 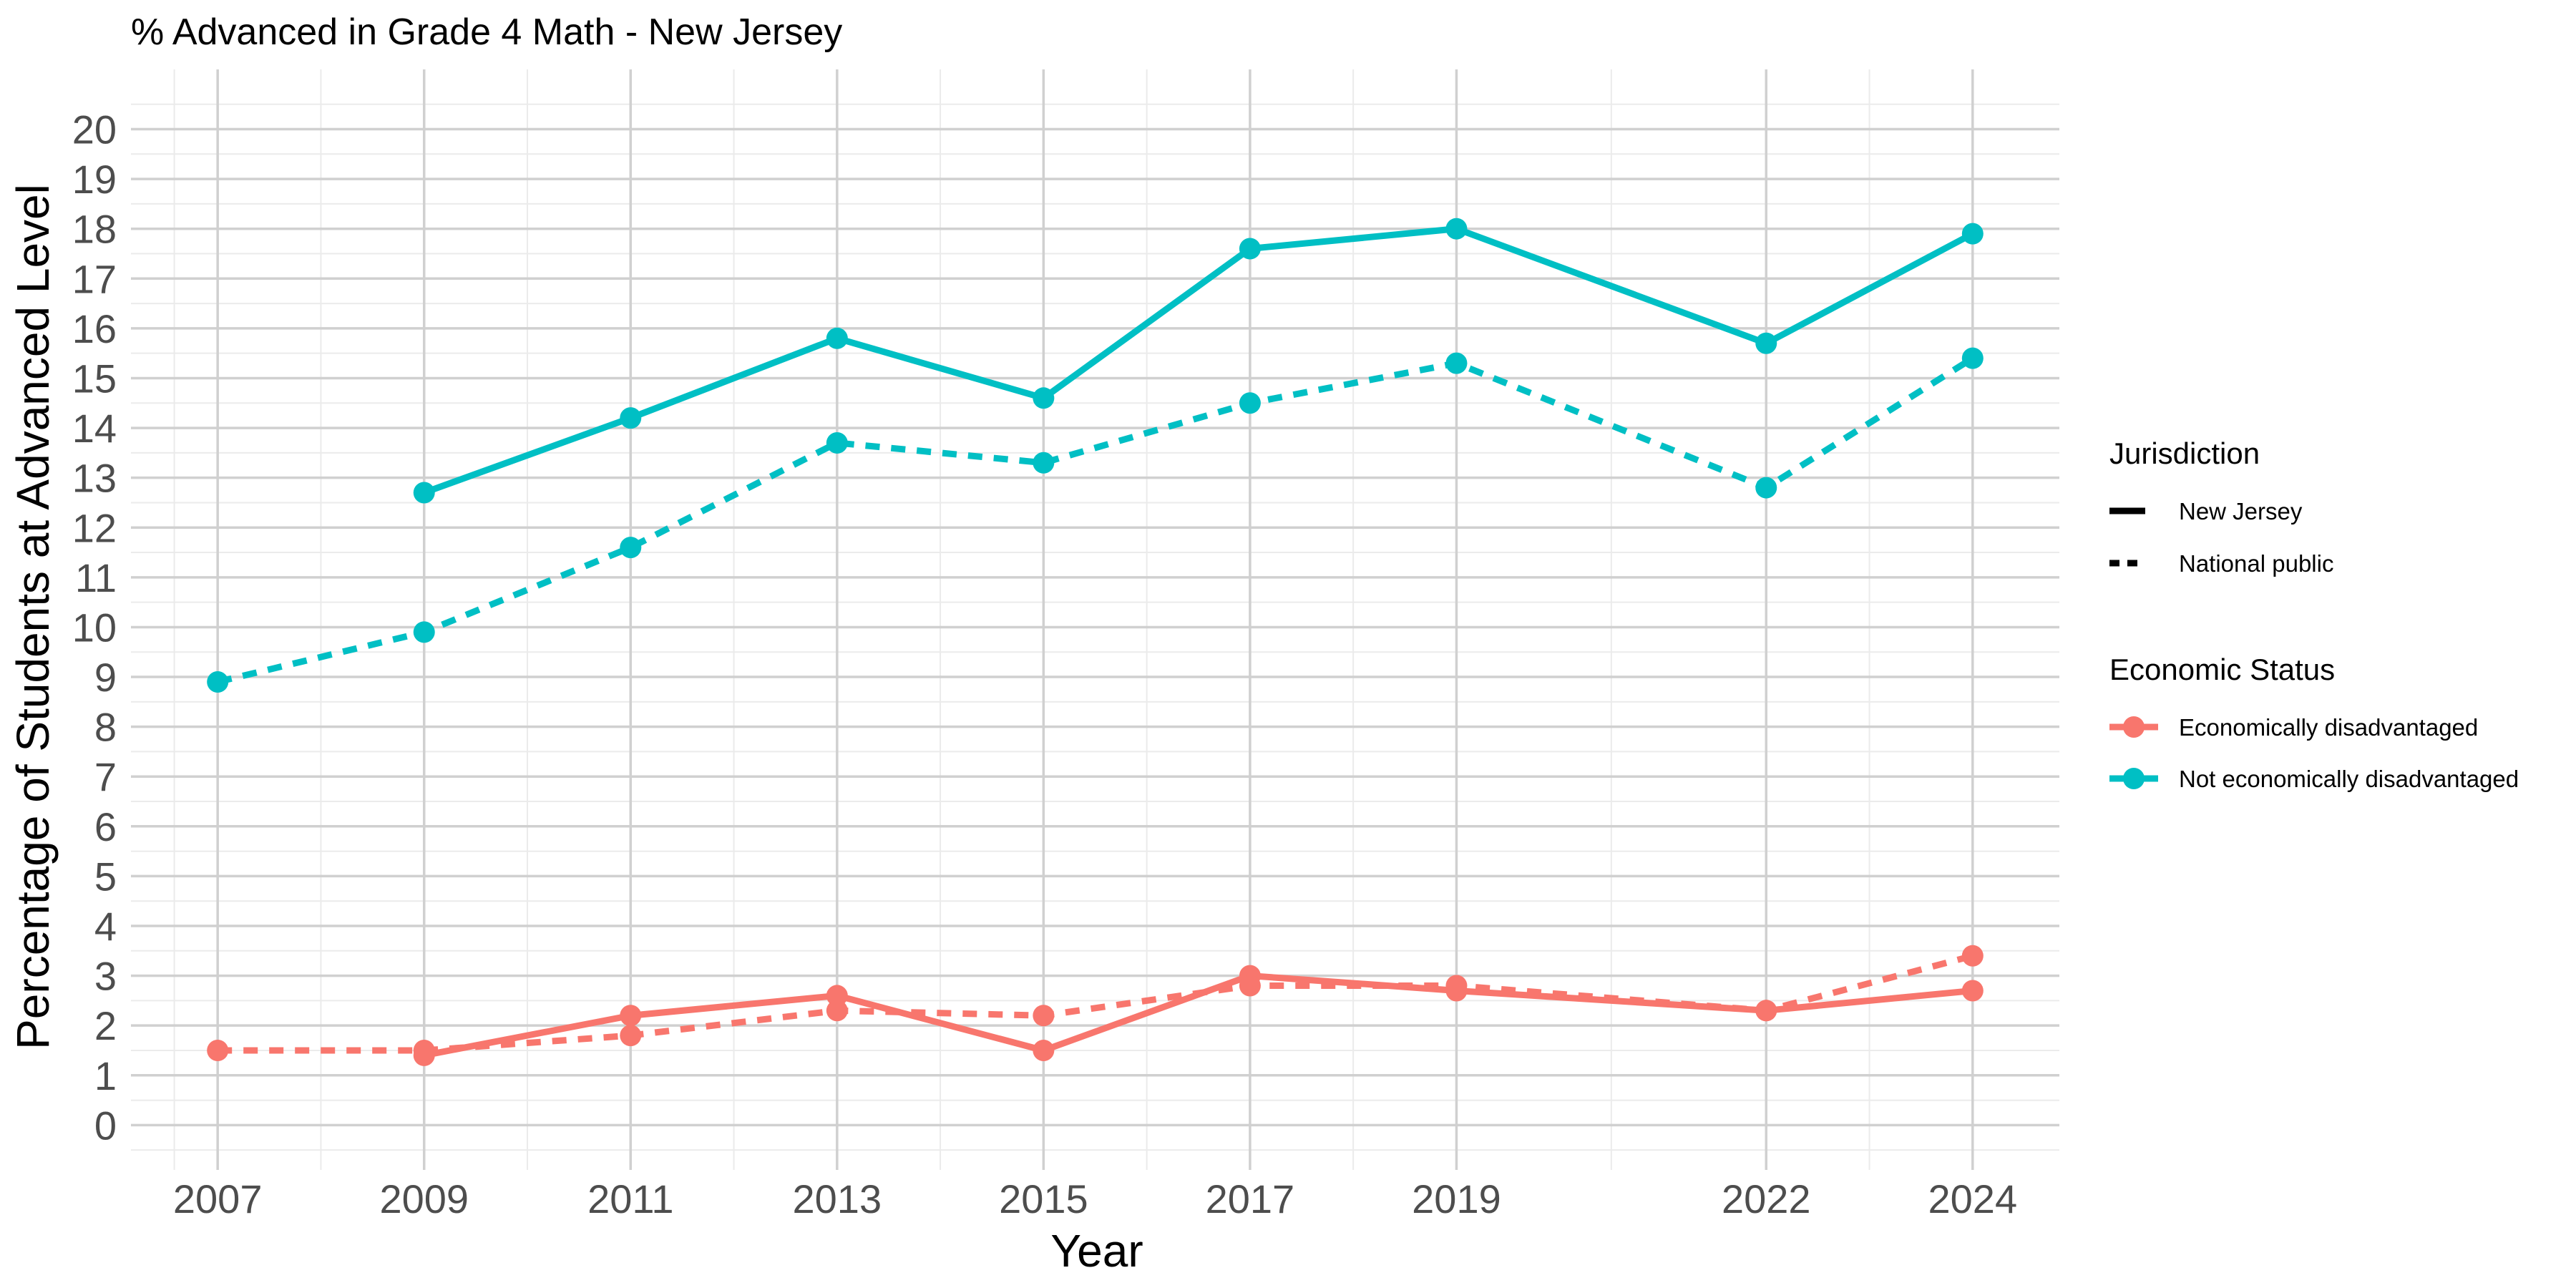 What do you see at coordinates (94, 278) in the screenshot?
I see `y-tick-label: 17` at bounding box center [94, 278].